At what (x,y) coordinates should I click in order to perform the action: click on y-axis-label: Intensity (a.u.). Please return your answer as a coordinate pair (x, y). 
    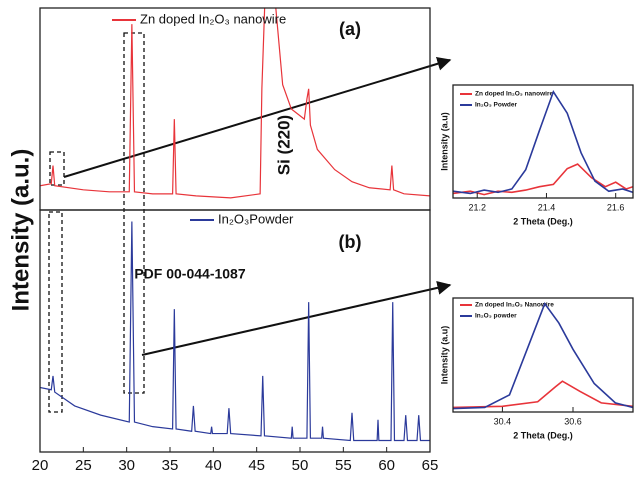
    Looking at the image, I should click on (20, 230).